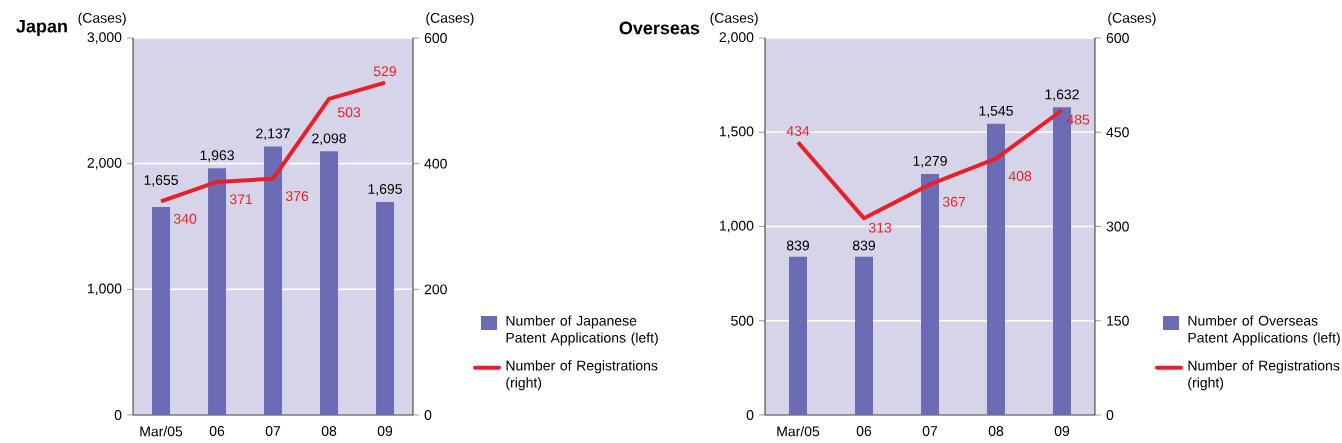 This screenshot has height=443, width=1342. Describe the element at coordinates (385, 71) in the screenshot. I see `data-label: 529` at that location.